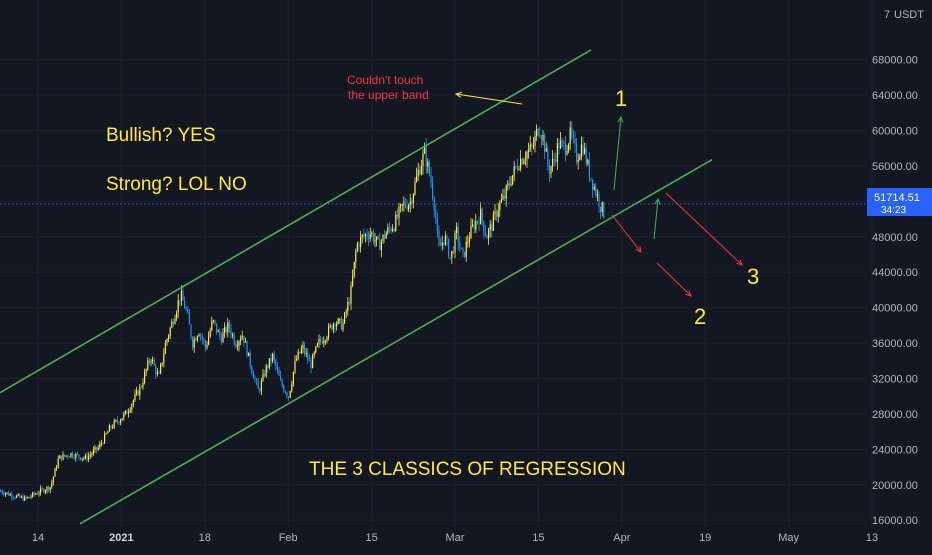 Image resolution: width=932 pixels, height=555 pixels. I want to click on y-tick-label: 20000.00, so click(895, 486).